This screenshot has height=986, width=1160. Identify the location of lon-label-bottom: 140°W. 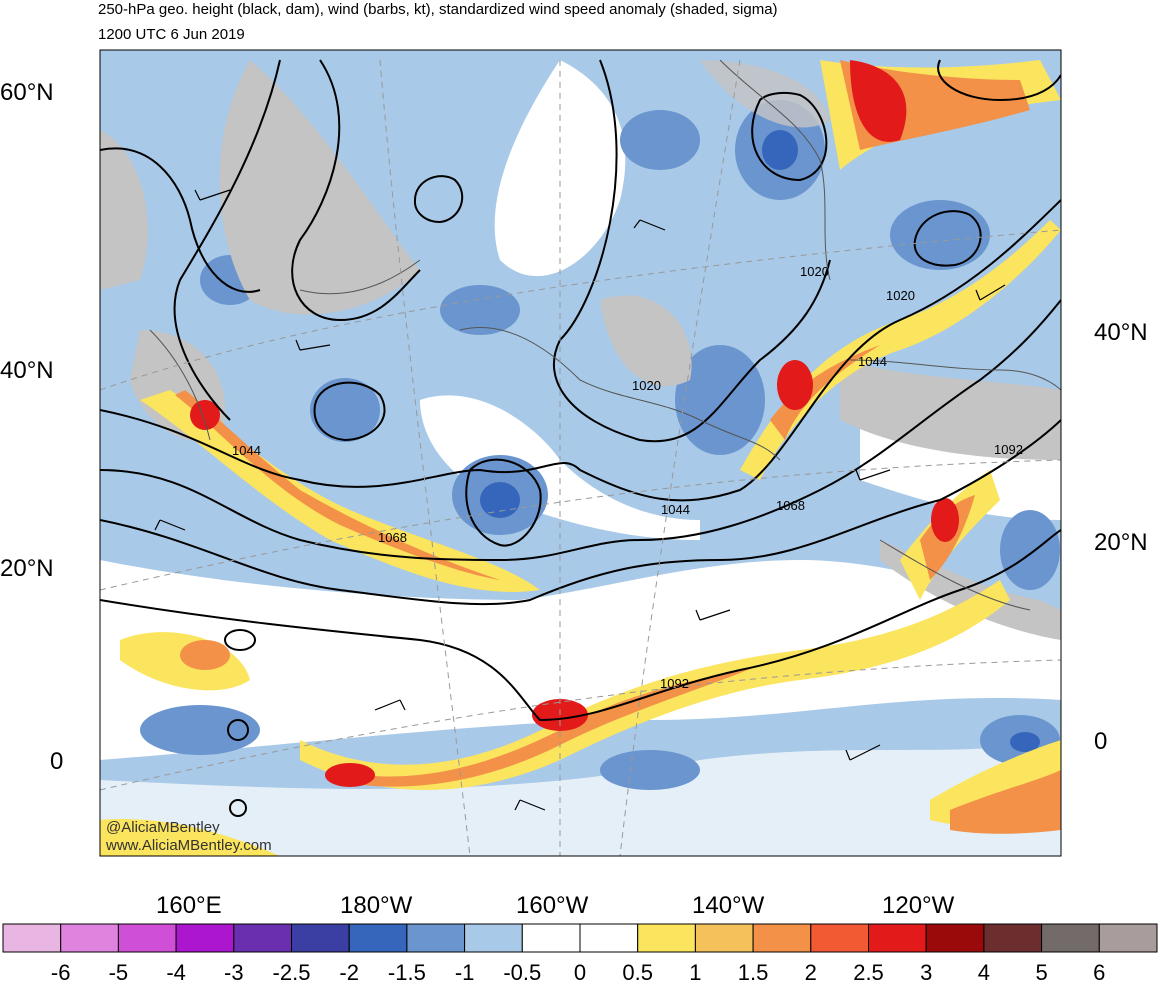
(728, 905).